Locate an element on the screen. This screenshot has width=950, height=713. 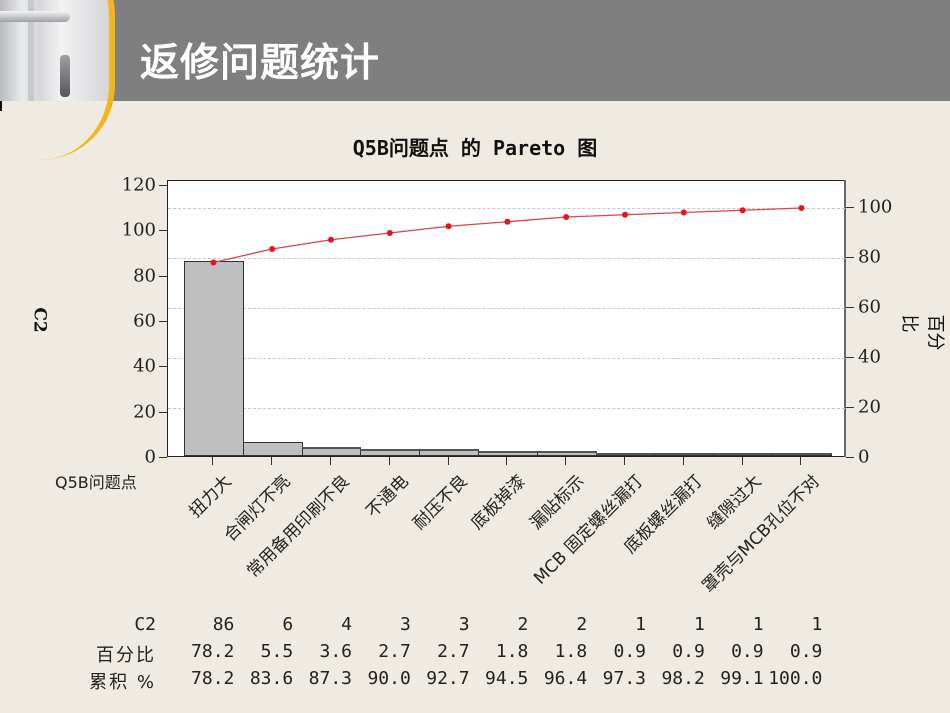
x-axis-label: Q5B问题点 is located at coordinates (96, 482).